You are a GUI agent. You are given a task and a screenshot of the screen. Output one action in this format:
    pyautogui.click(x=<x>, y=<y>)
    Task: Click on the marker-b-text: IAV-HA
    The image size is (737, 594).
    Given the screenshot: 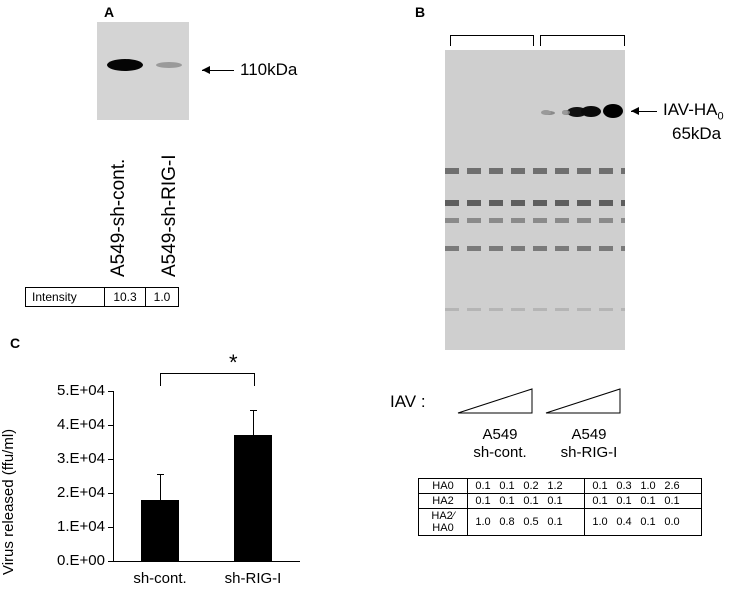 What is the action you would take?
    pyautogui.click(x=690, y=109)
    